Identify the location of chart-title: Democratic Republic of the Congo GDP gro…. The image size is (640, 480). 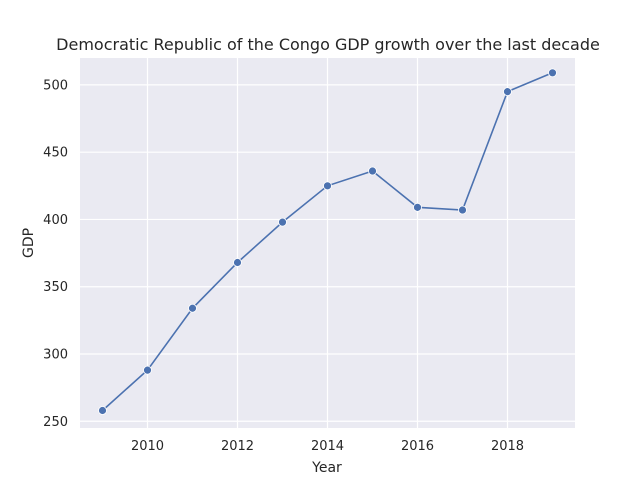
(328, 44).